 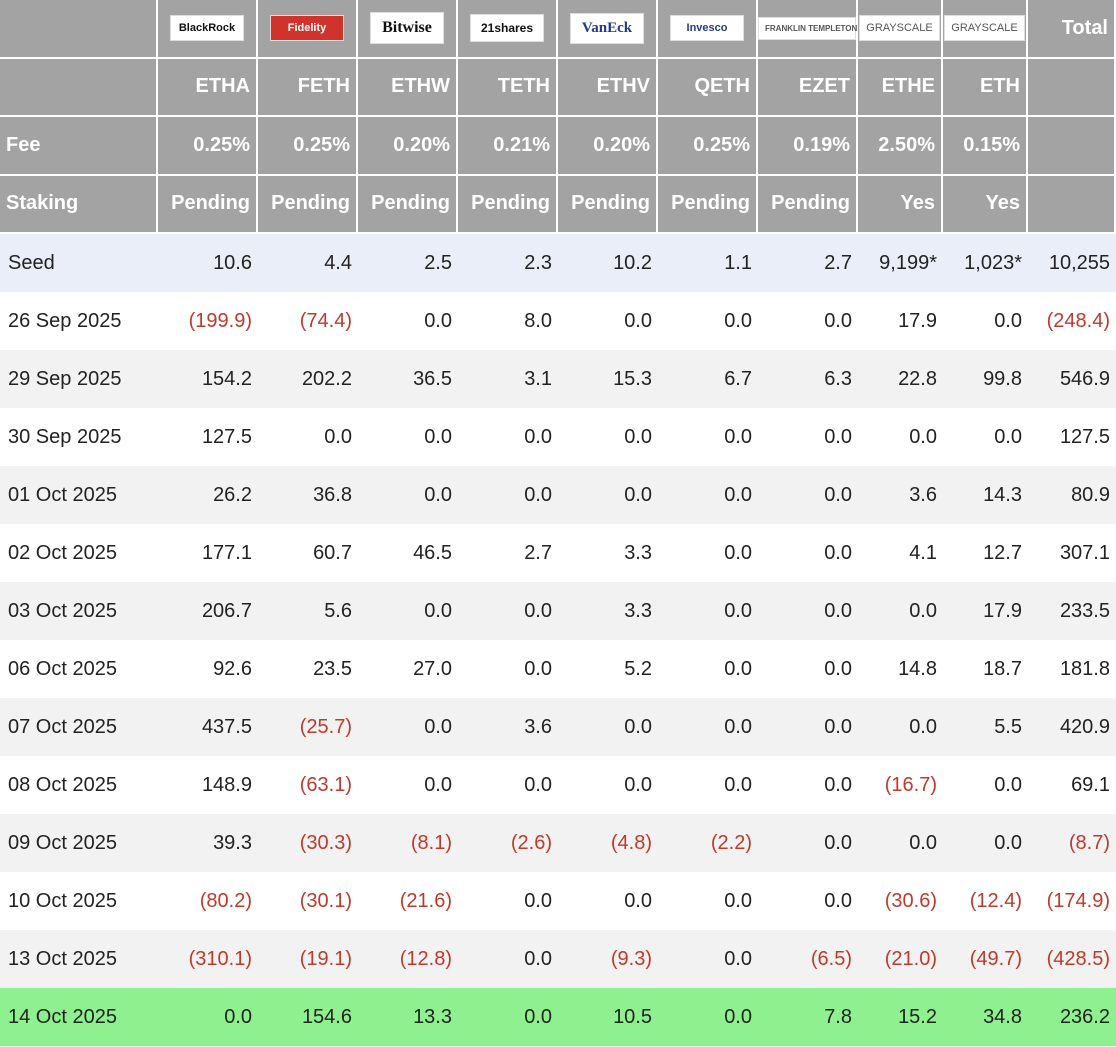 I want to click on value-cell: 92.6, so click(x=232, y=668).